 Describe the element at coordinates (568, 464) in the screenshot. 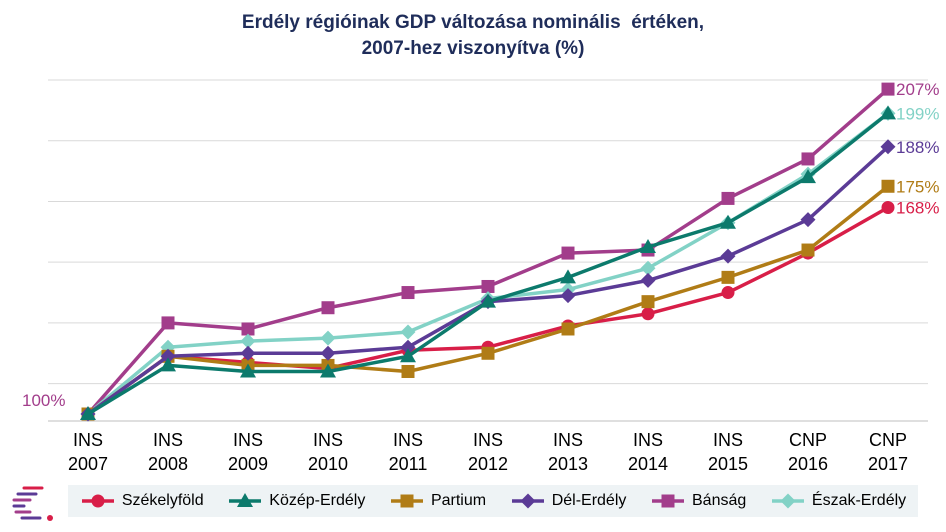

I see `x-tick-label-line-2: 2013` at that location.